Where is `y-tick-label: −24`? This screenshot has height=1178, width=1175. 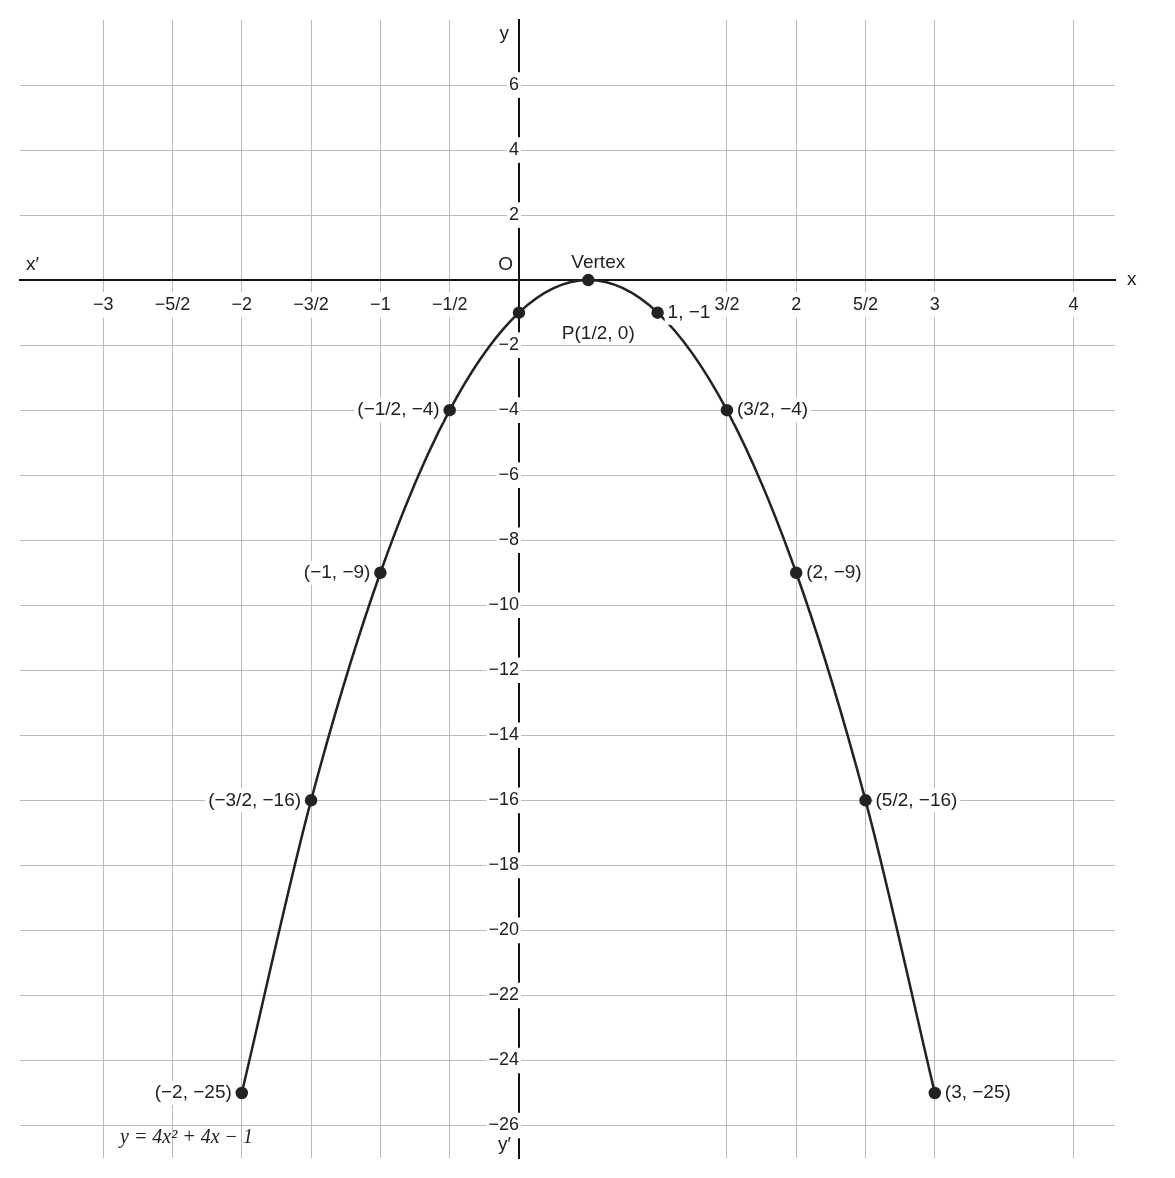
y-tick-label: −24 is located at coordinates (503, 1059).